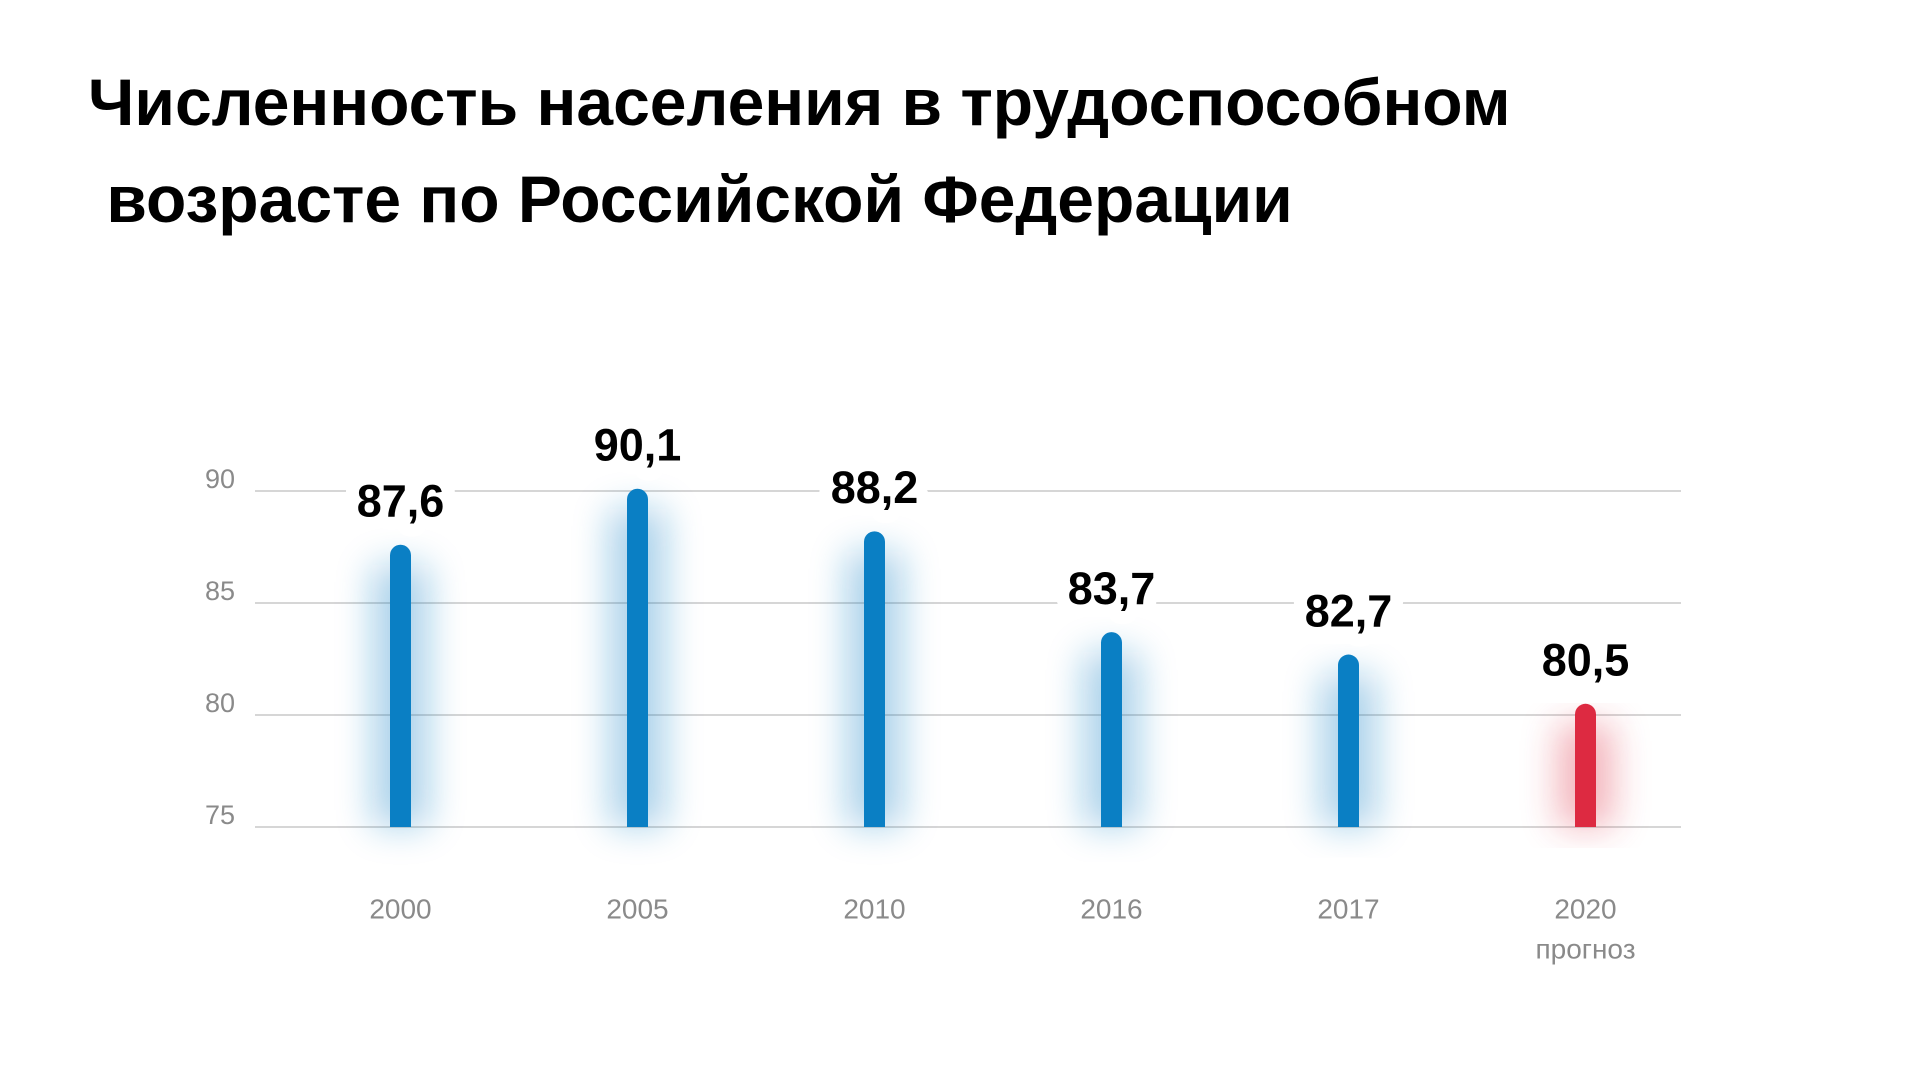 The height and width of the screenshot is (1080, 1920). Describe the element at coordinates (1585, 908) in the screenshot. I see `x-tick-label: 2020` at that location.